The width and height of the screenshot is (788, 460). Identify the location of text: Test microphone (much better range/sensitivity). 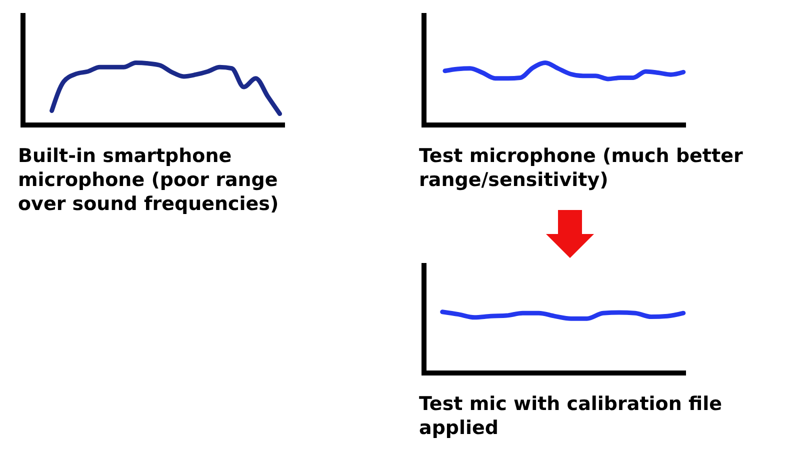
(581, 168).